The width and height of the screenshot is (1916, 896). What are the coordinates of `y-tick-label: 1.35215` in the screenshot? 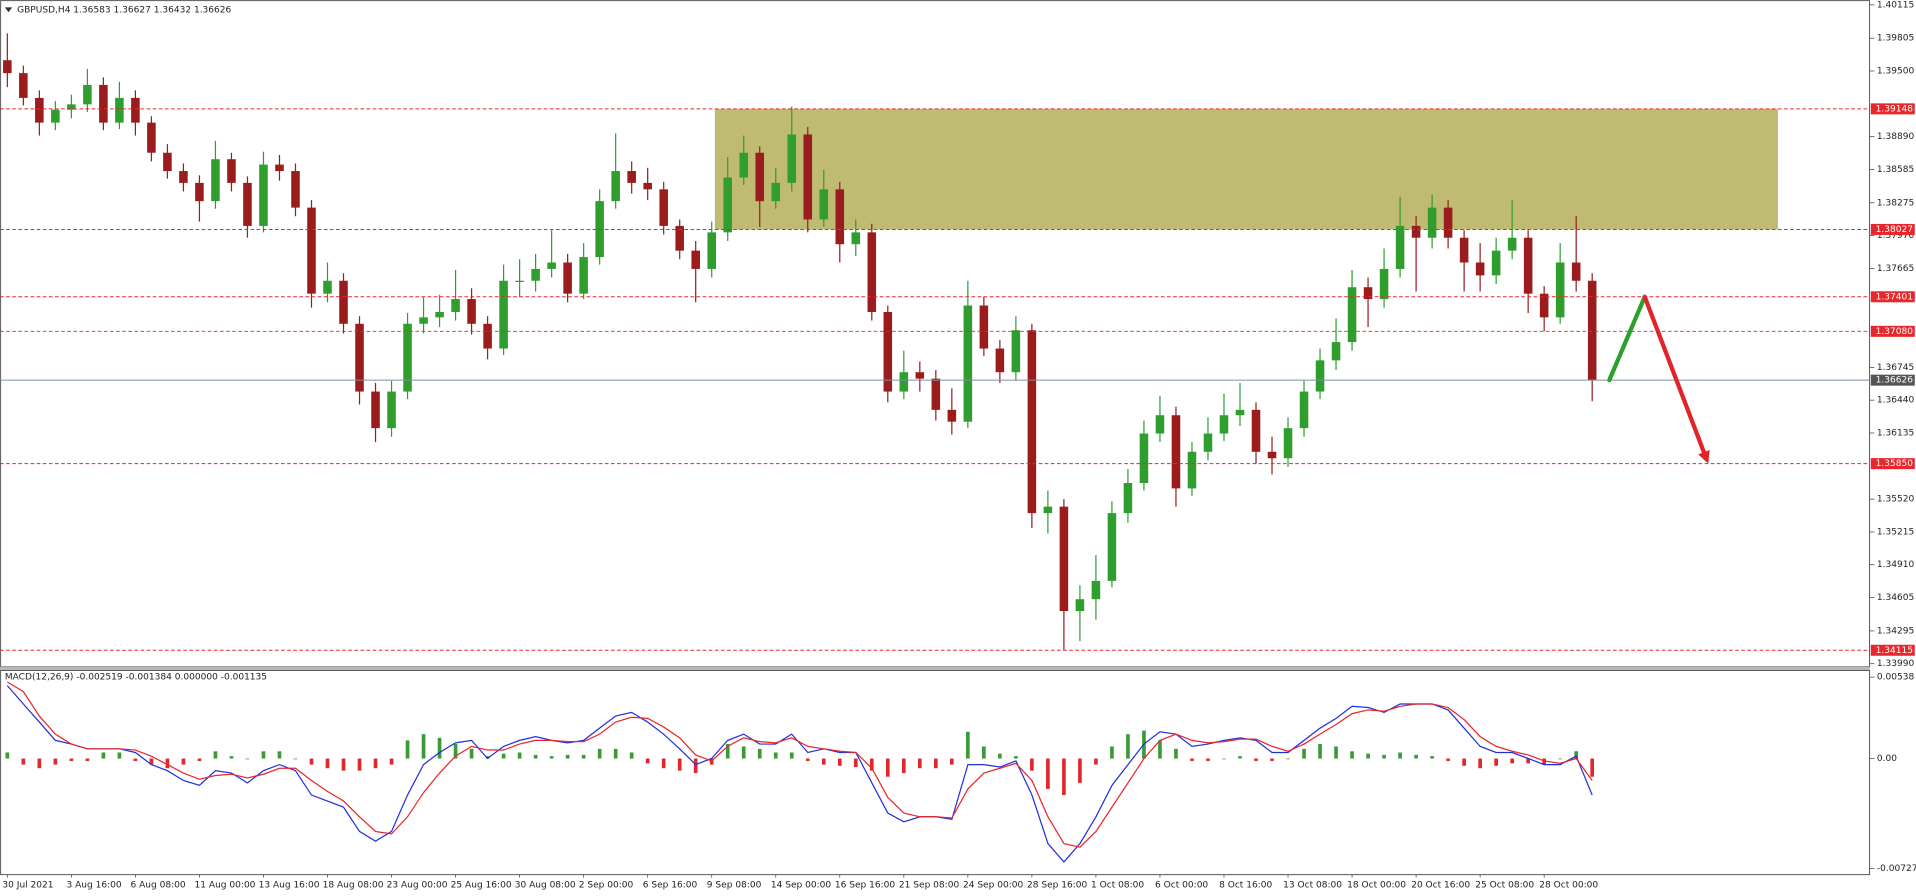 It's located at (1895, 532).